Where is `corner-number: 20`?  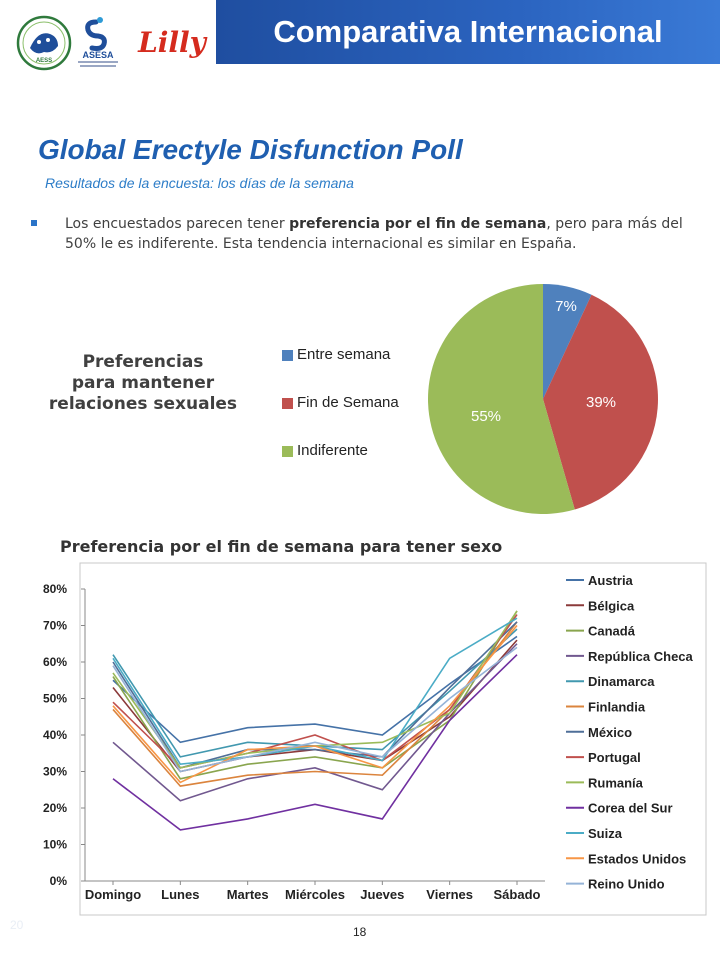 corner-number: 20 is located at coordinates (17, 925).